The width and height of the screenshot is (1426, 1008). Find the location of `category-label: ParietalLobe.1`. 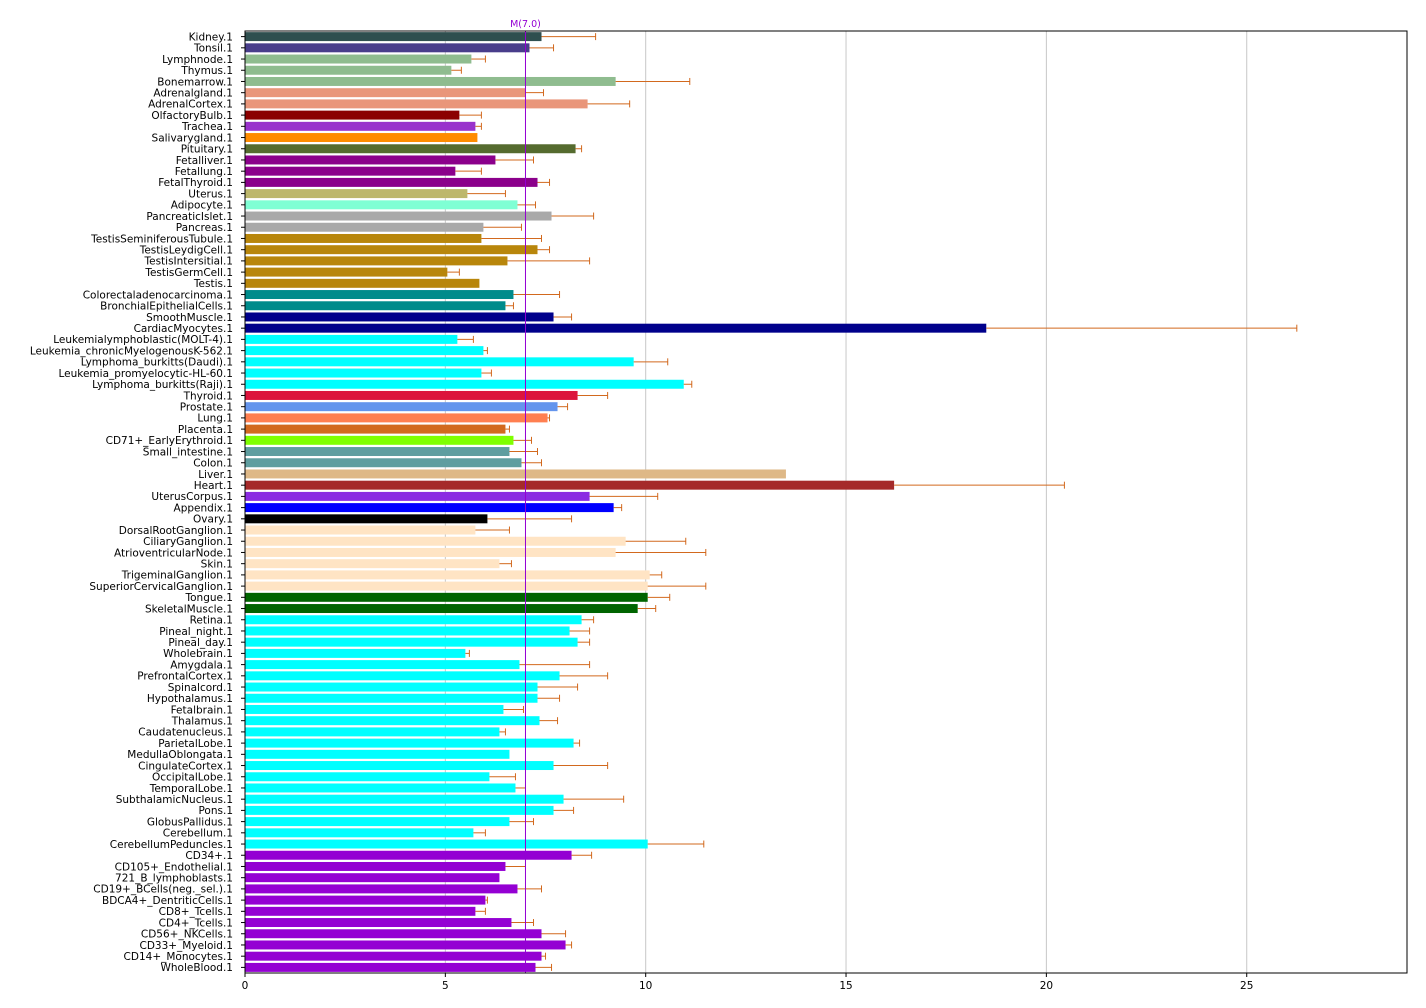

category-label: ParietalLobe.1 is located at coordinates (195, 744).